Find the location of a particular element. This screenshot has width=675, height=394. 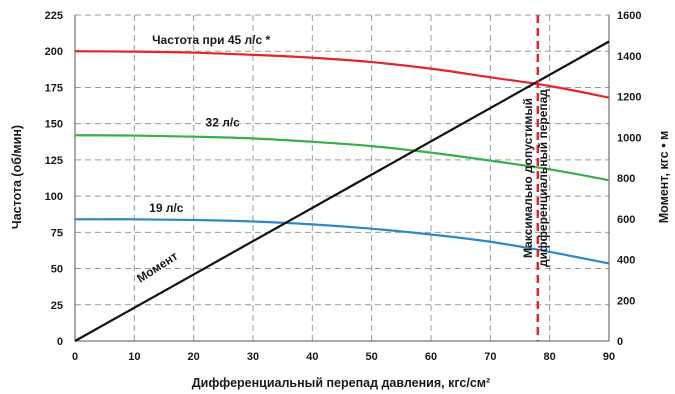

y-tick-label-right: 800 is located at coordinates (626, 179).